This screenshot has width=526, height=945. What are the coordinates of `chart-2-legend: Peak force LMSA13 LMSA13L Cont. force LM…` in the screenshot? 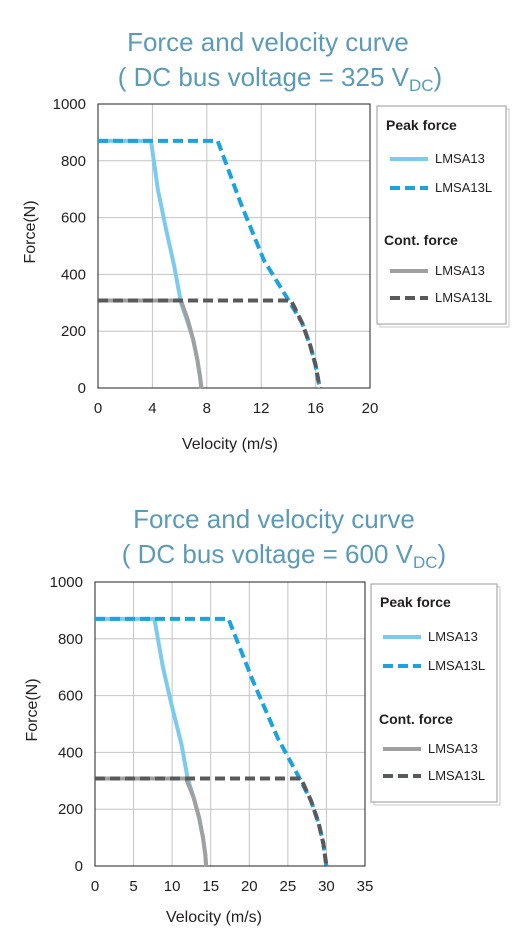 It's located at (435, 694).